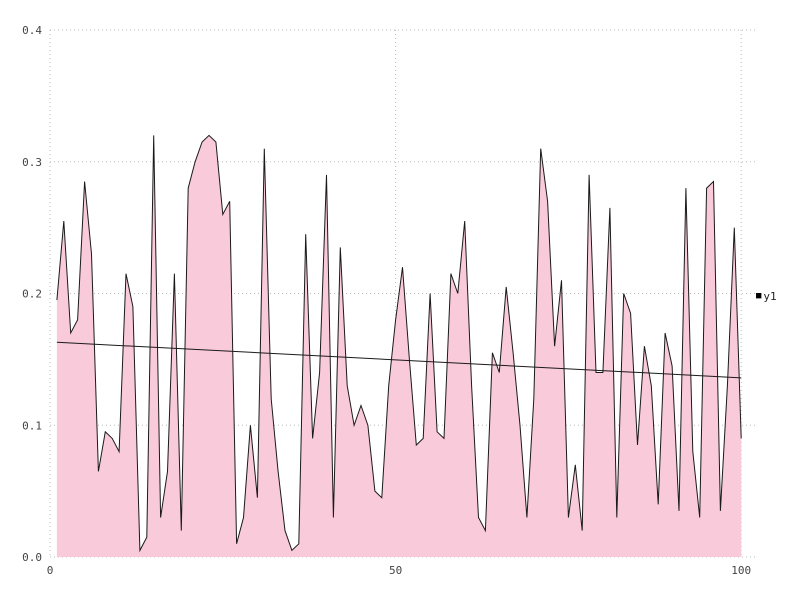 The image size is (800, 600). I want to click on x-tick-label: 100, so click(741, 570).